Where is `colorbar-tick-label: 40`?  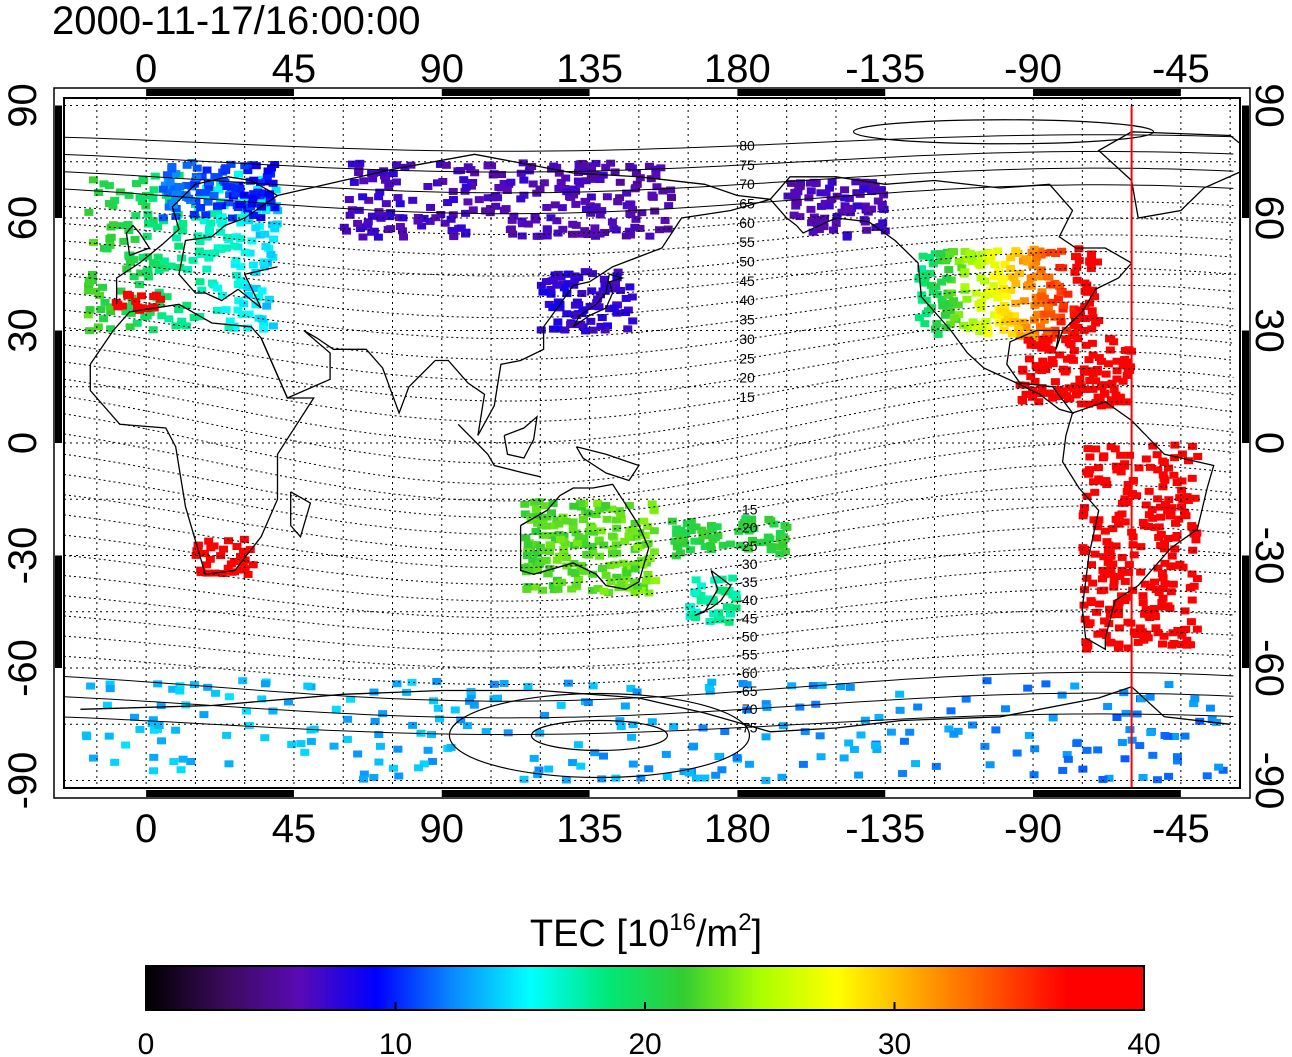 colorbar-tick-label: 40 is located at coordinates (1143, 1042).